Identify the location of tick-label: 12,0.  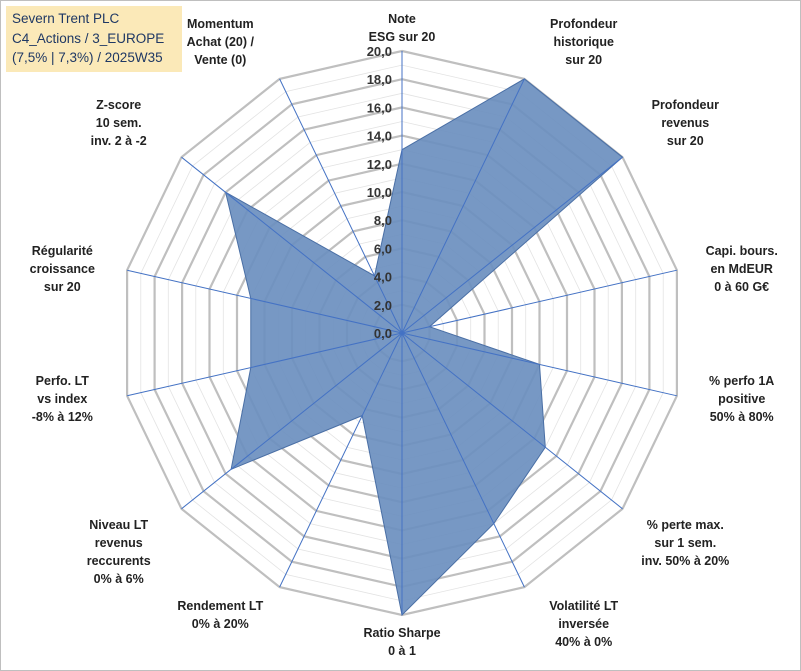
(379, 164).